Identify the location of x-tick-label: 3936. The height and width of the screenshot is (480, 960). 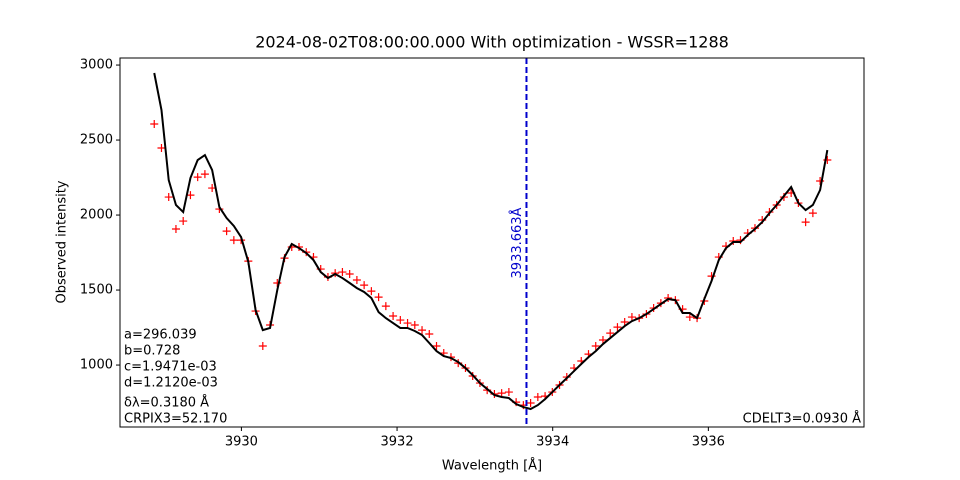
(708, 442).